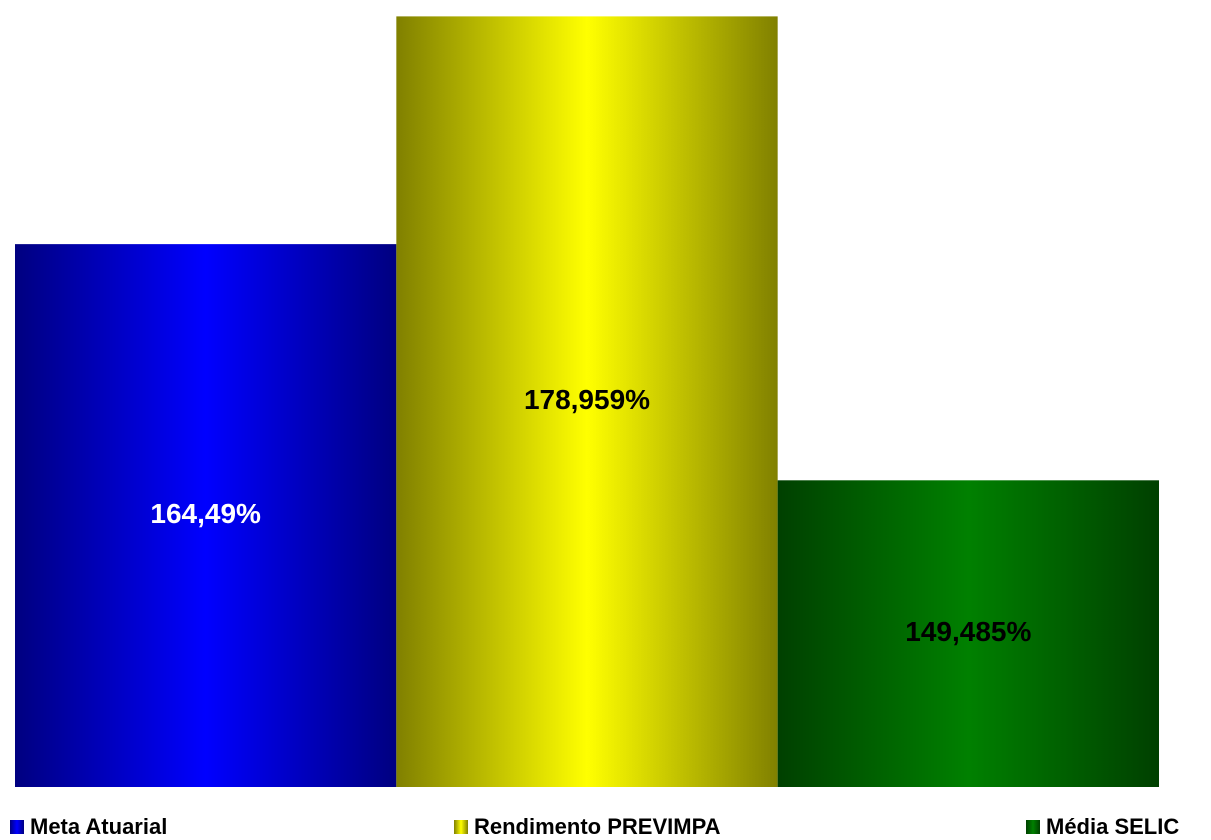 Image resolution: width=1211 pixels, height=840 pixels. I want to click on data-label: 164,49%, so click(205, 513).